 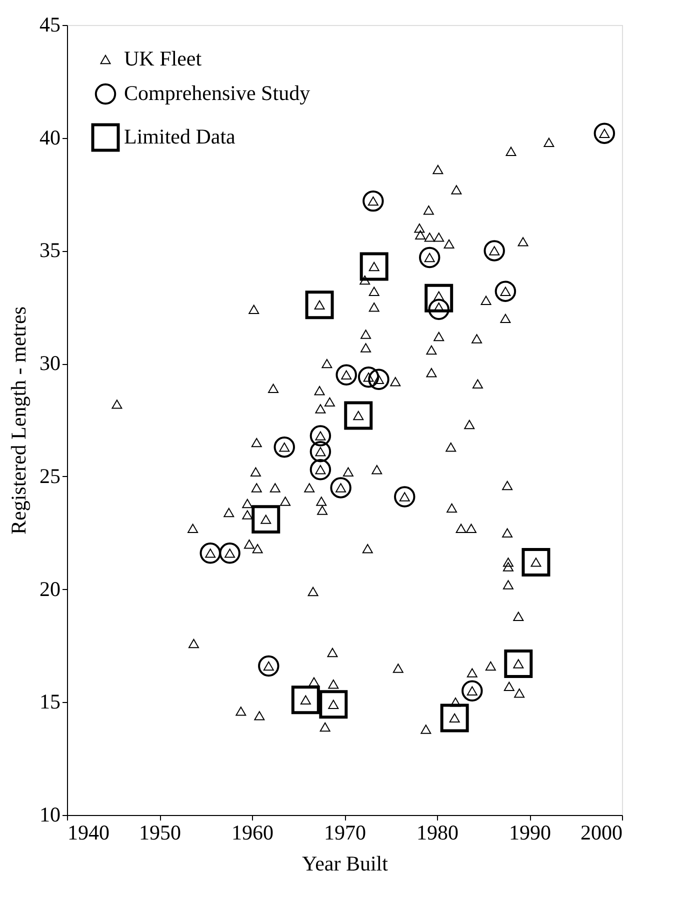 I want to click on legend-label: UK Fleet, so click(x=163, y=58).